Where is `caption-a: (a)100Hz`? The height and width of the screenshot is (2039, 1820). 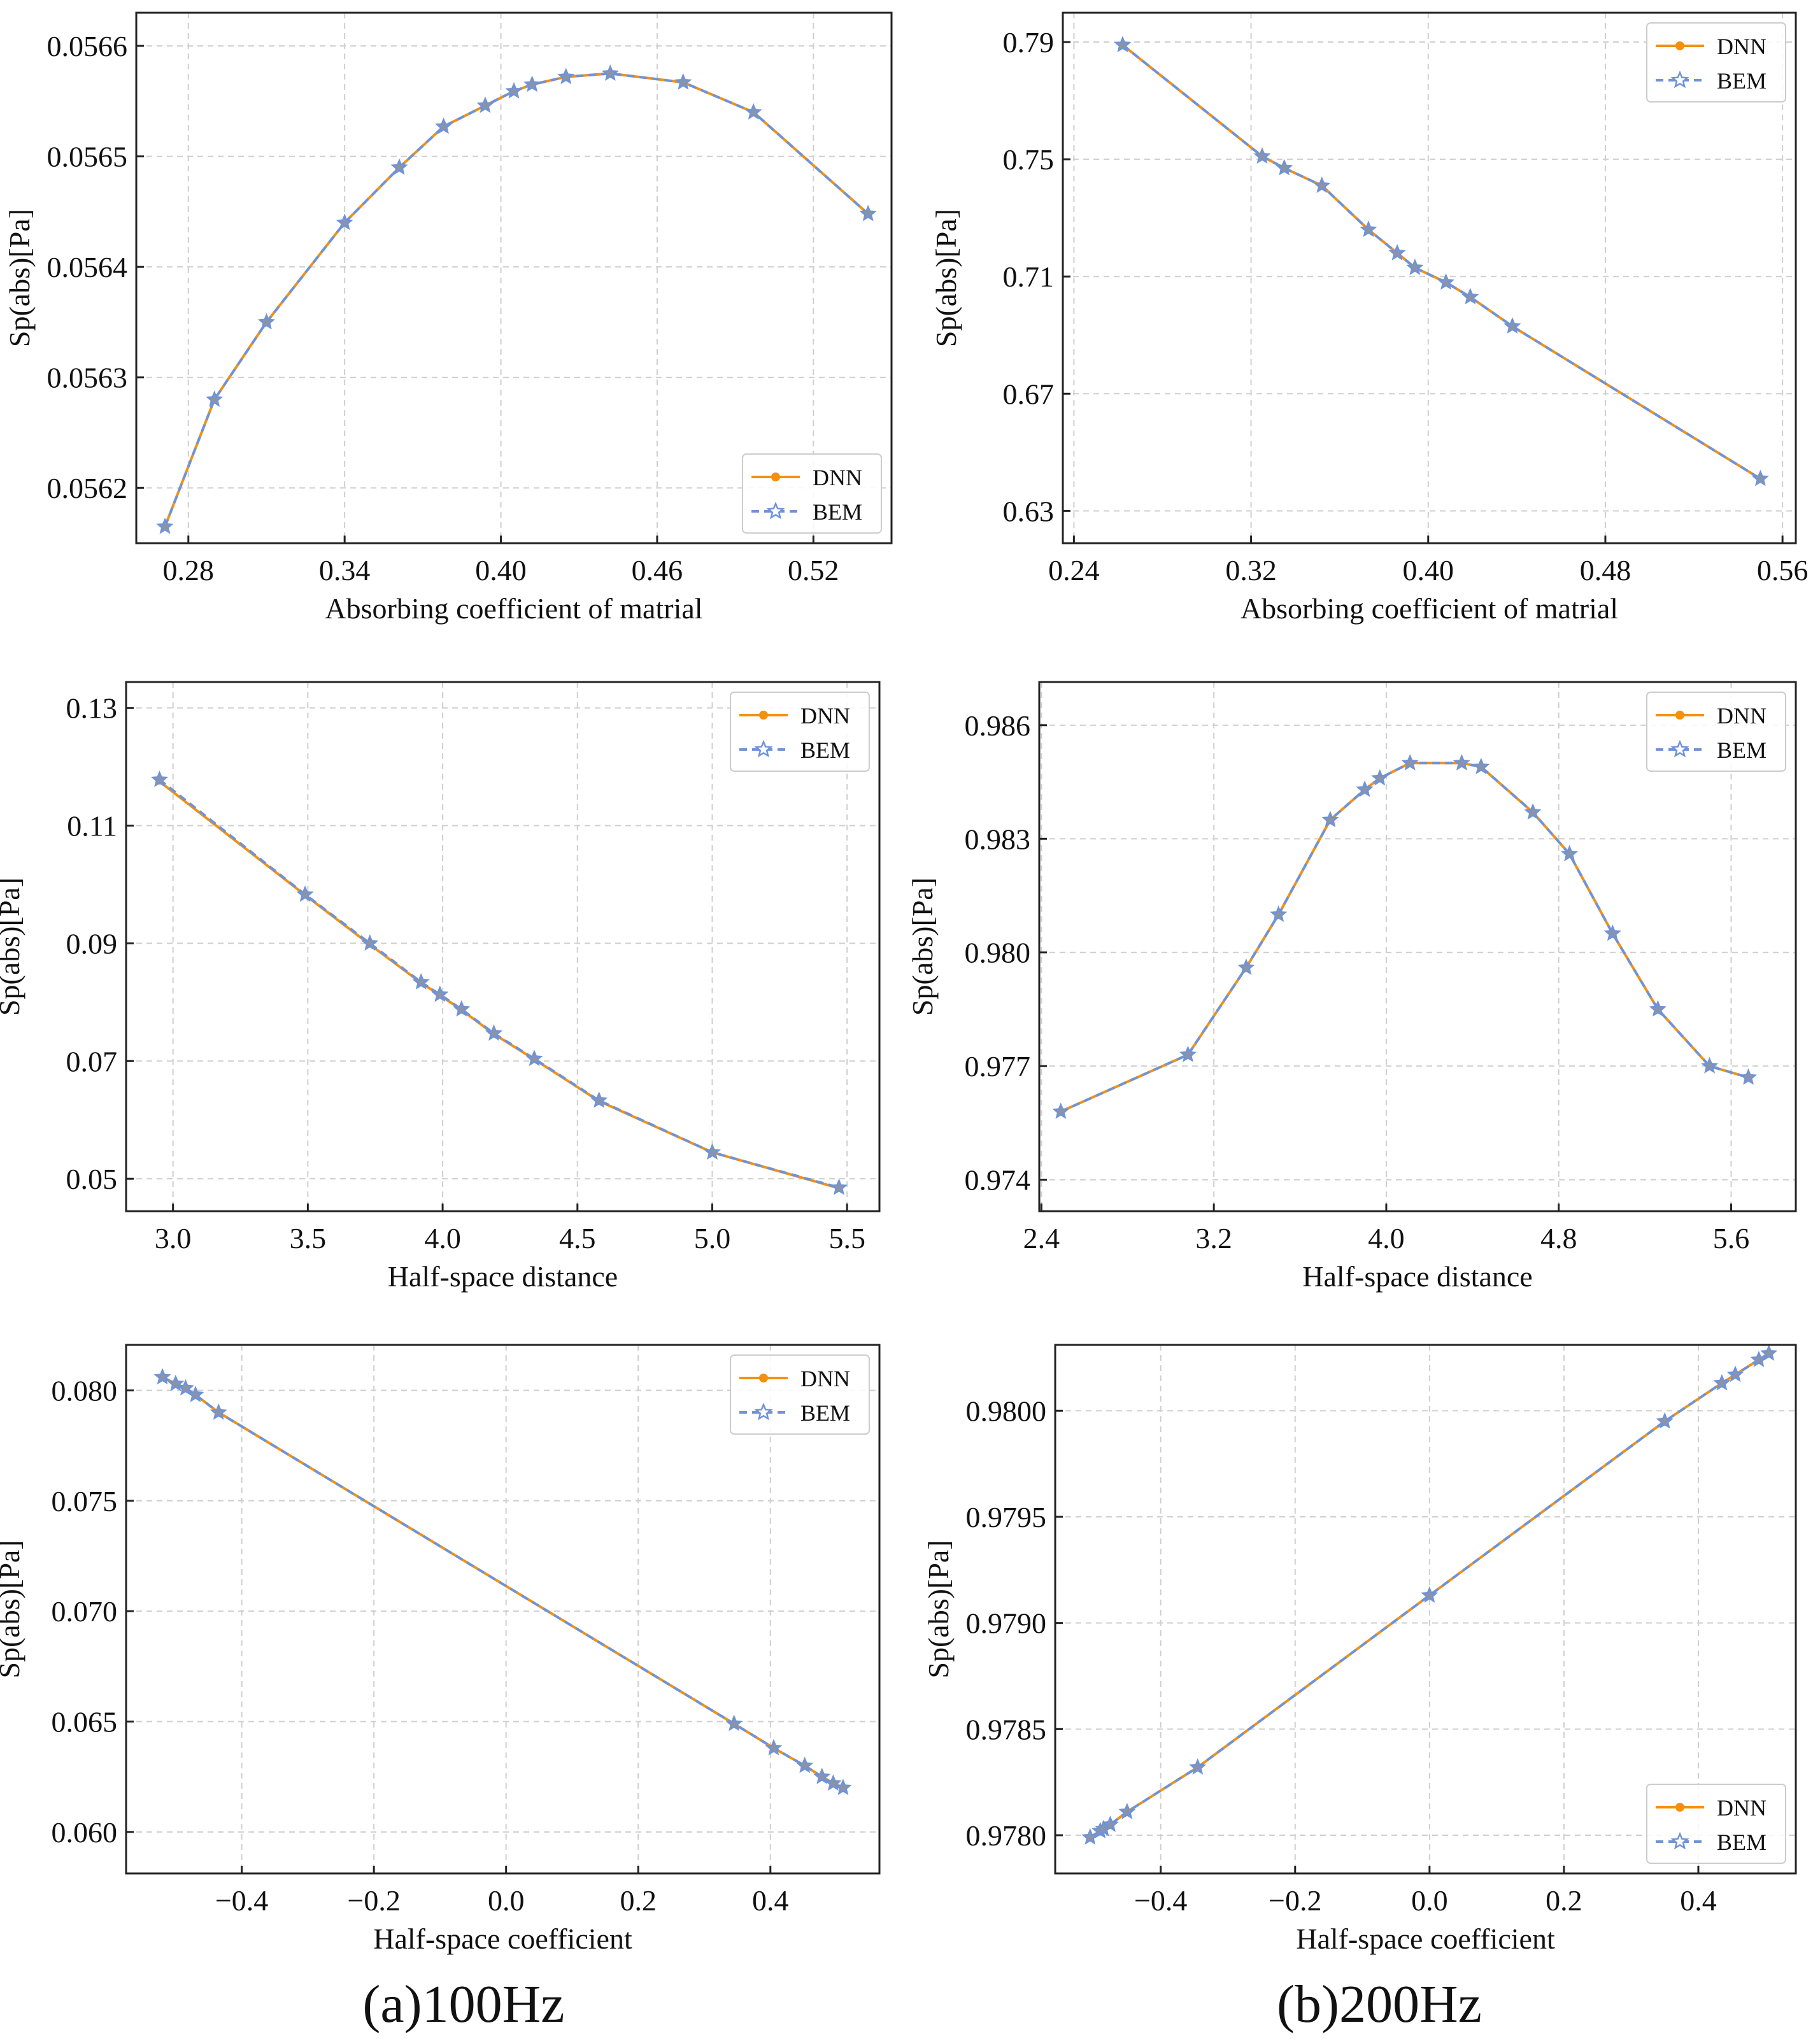
caption-a: (a)100Hz is located at coordinates (463, 2004).